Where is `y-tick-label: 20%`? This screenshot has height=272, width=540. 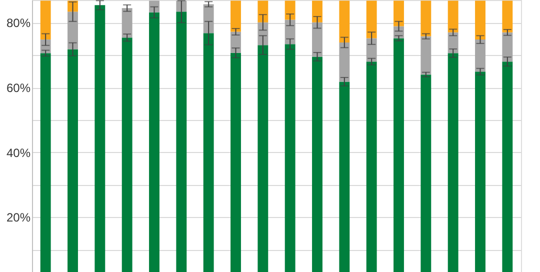 y-tick-label: 20% is located at coordinates (18, 217).